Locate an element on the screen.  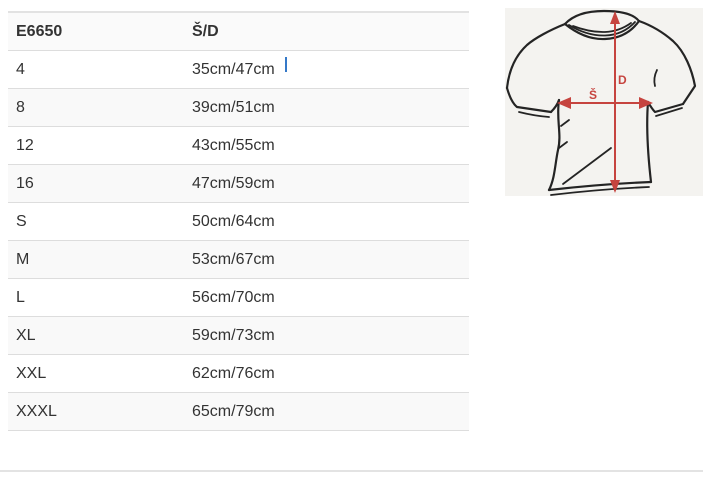
size-cell: 16 is located at coordinates (96, 183).